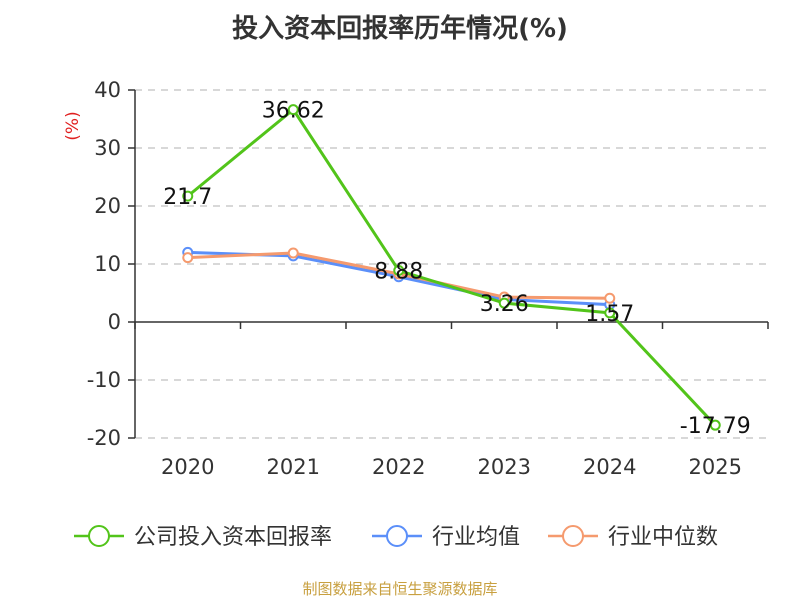  I want to click on y-tick-label: -20, so click(104, 438).